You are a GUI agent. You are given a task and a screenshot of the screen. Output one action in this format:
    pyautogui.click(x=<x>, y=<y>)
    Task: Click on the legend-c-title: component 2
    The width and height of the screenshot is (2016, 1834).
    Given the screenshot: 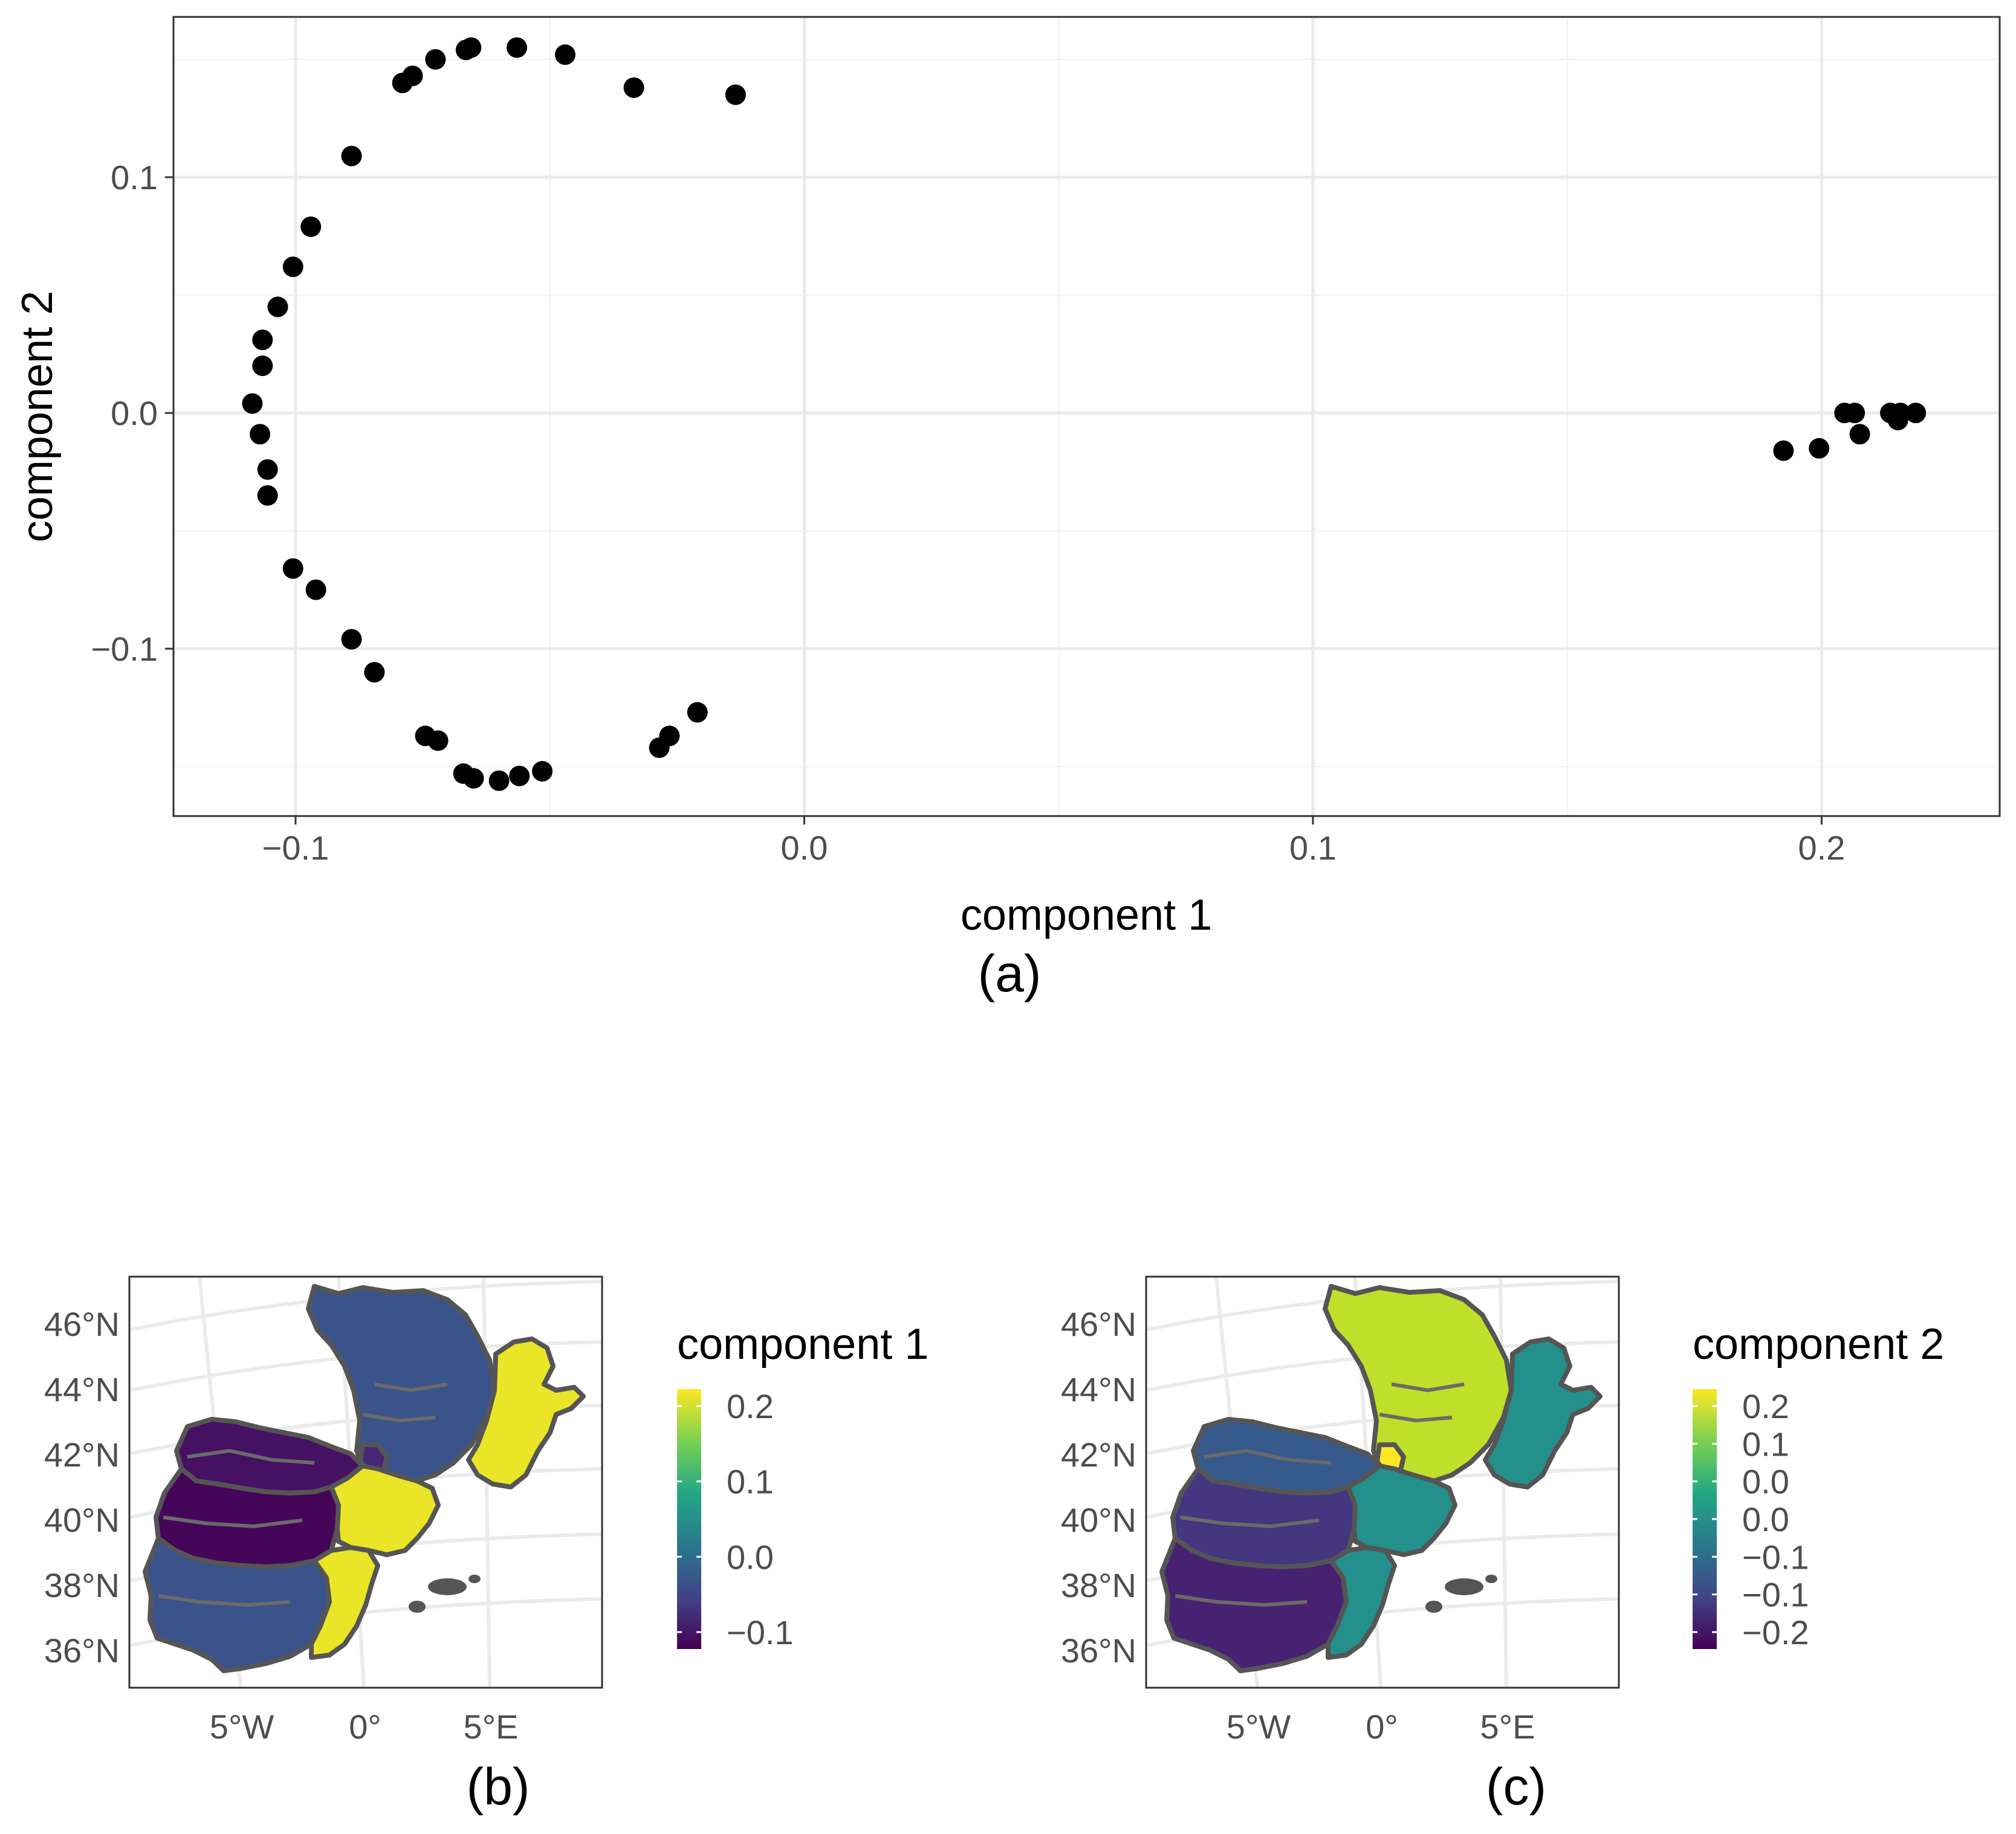 What is the action you would take?
    pyautogui.click(x=1819, y=1345)
    